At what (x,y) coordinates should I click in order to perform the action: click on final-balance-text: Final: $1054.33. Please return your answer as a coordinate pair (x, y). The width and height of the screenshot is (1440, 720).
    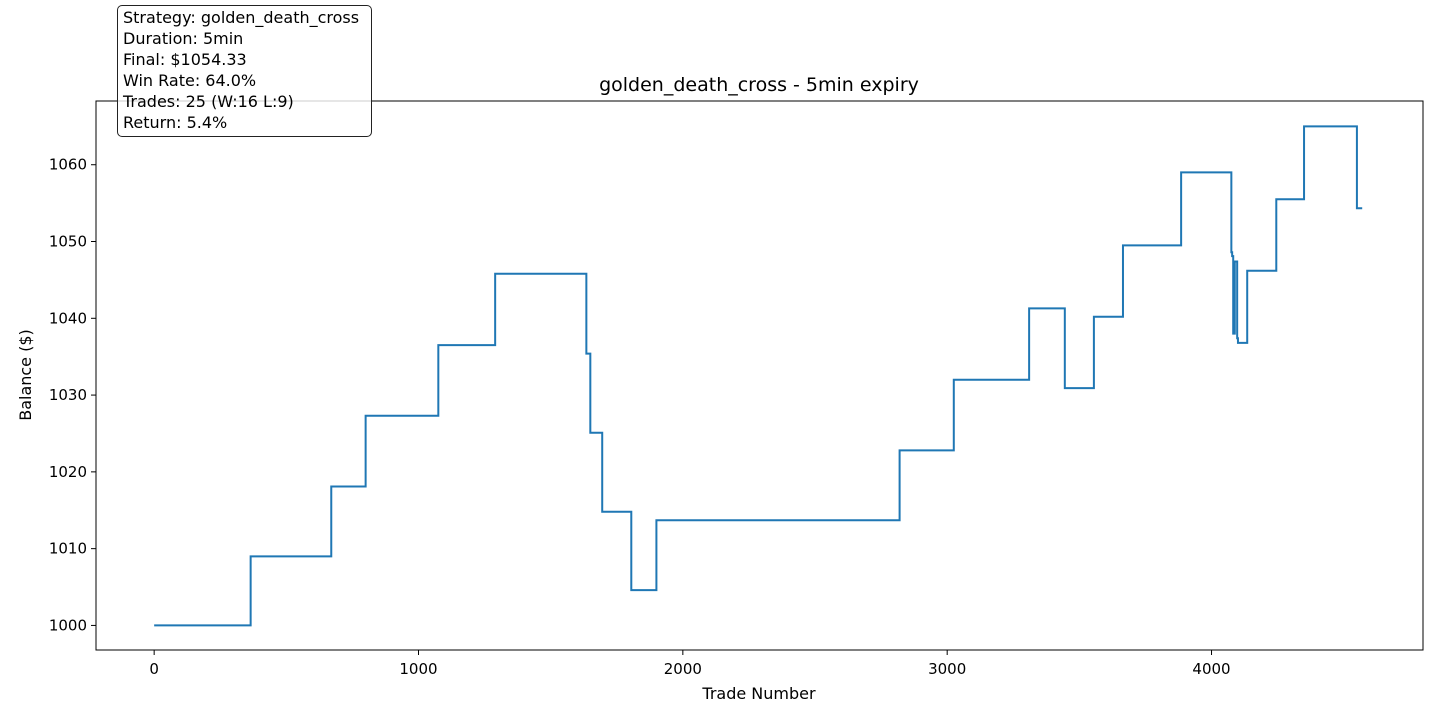
    Looking at the image, I should click on (185, 59).